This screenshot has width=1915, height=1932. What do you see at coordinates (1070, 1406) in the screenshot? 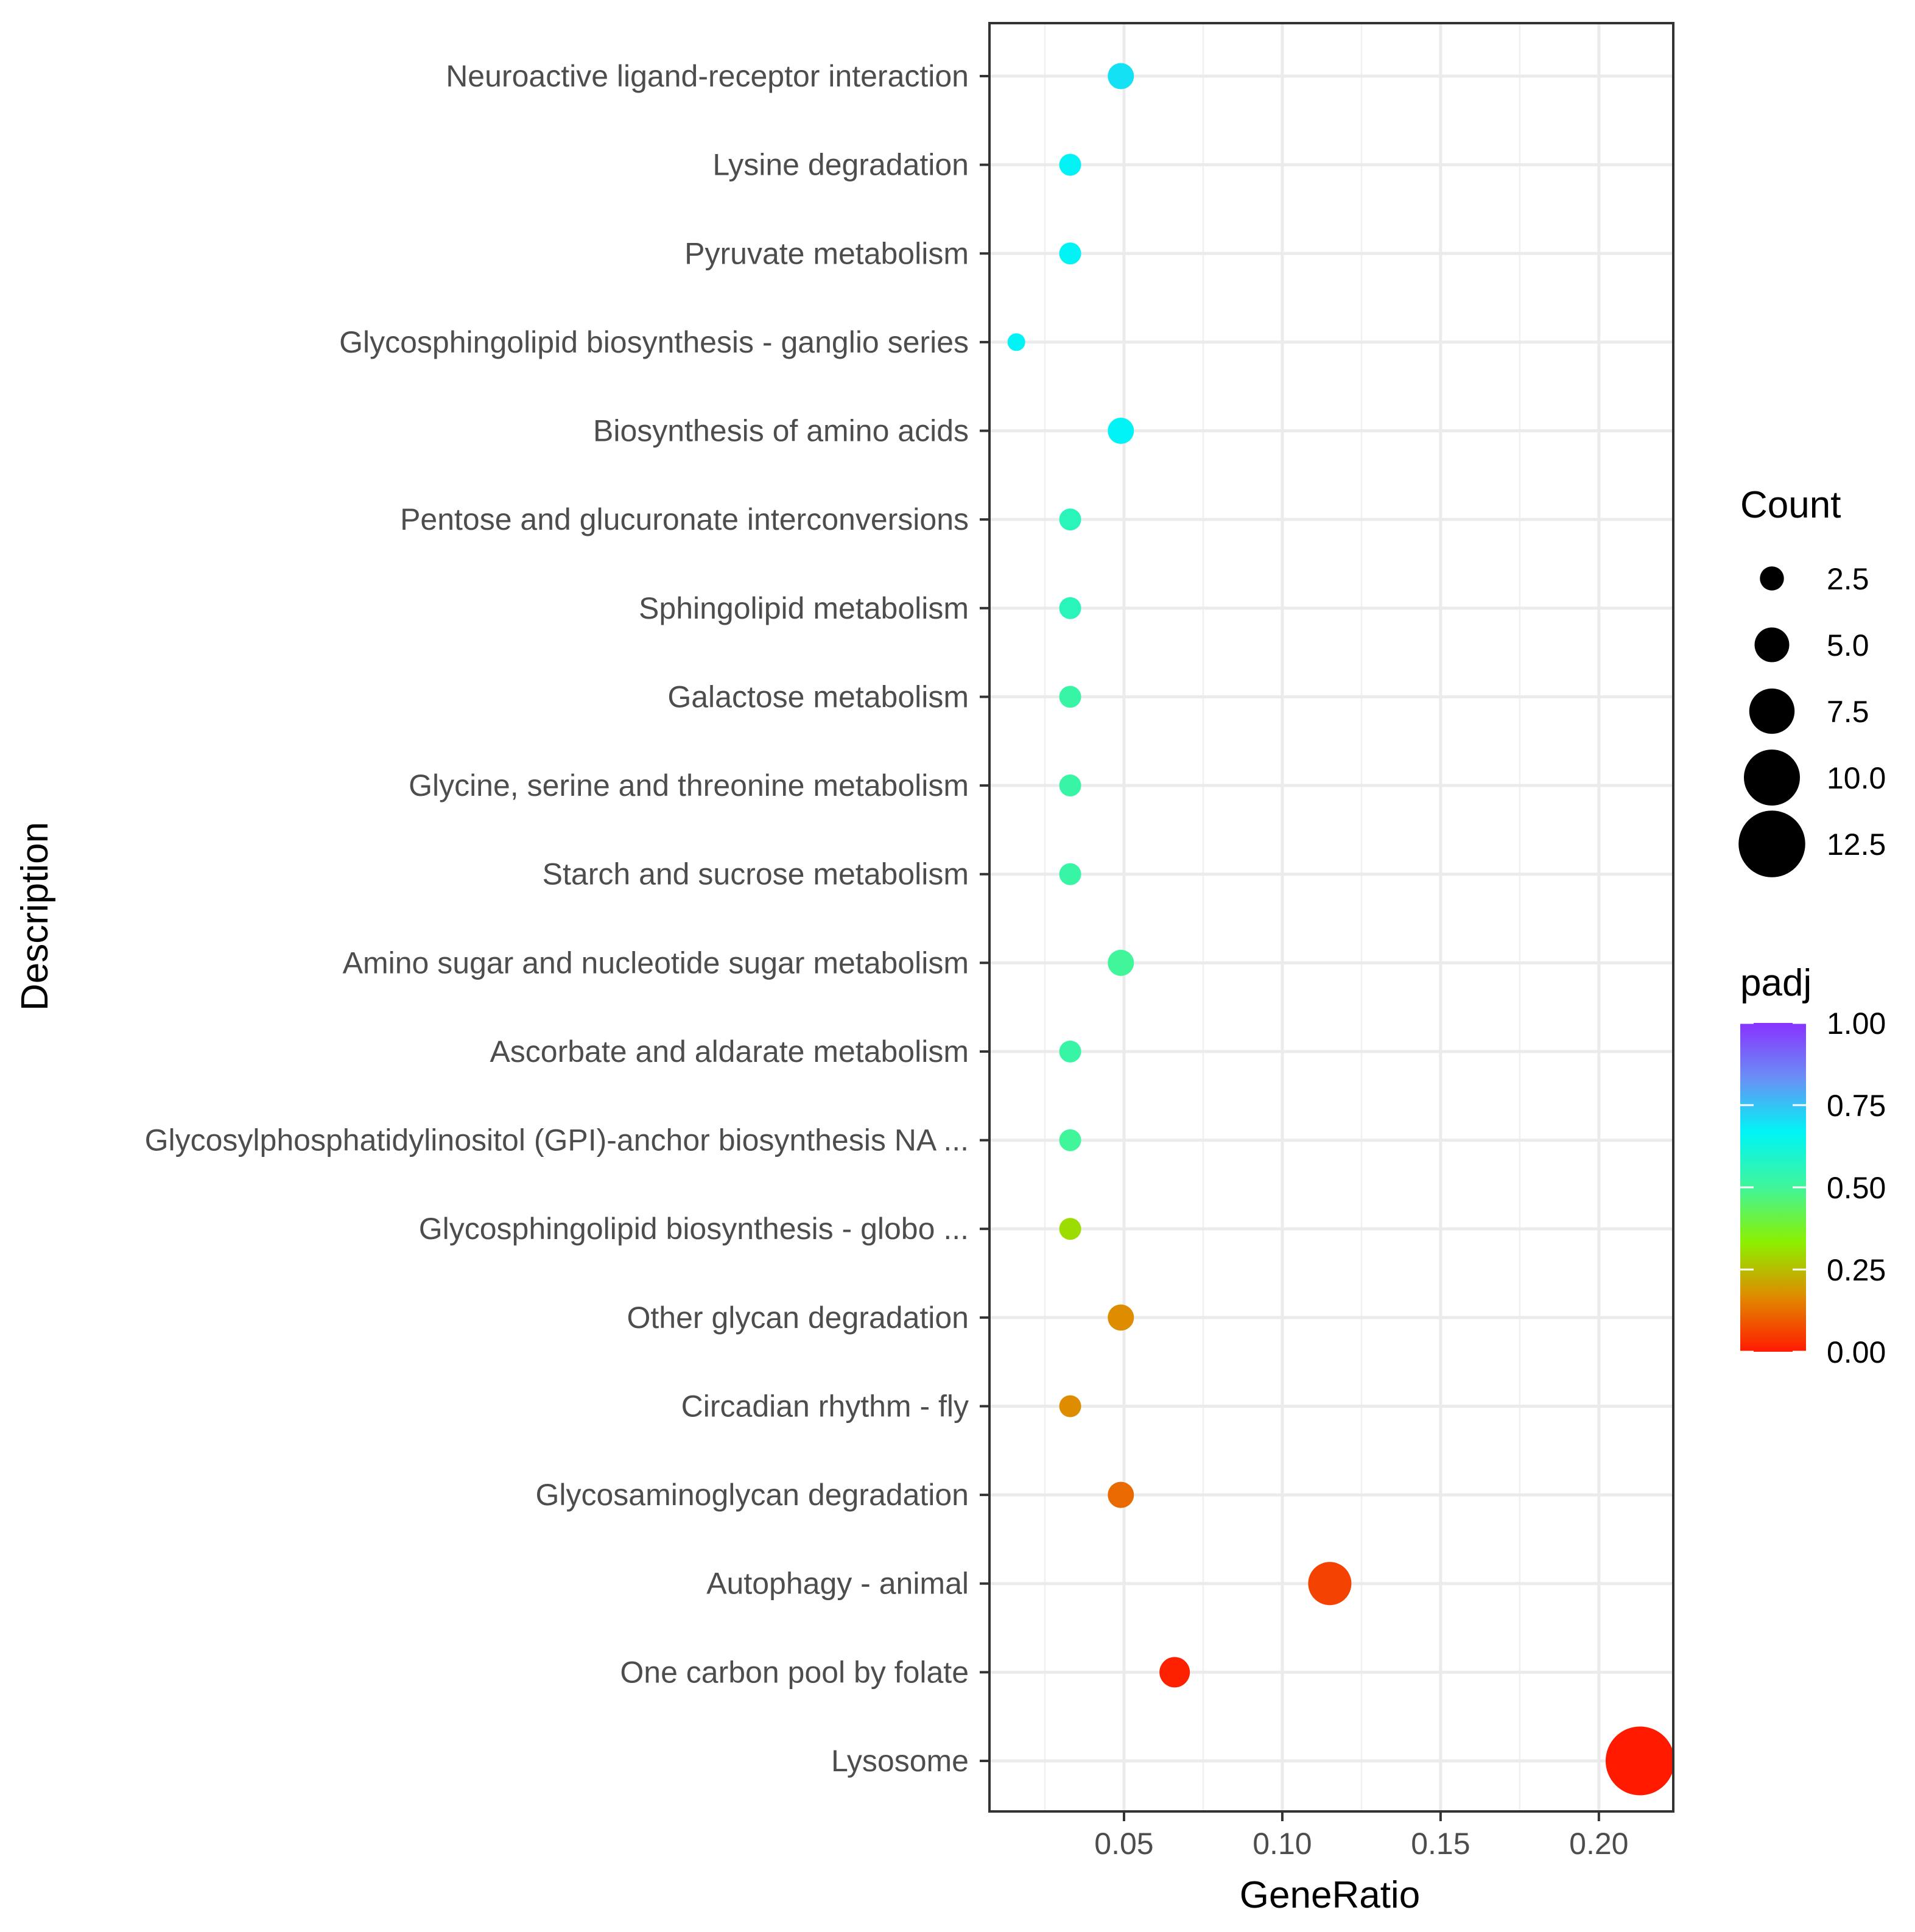
I see `point-circadian-rhythm-fly` at bounding box center [1070, 1406].